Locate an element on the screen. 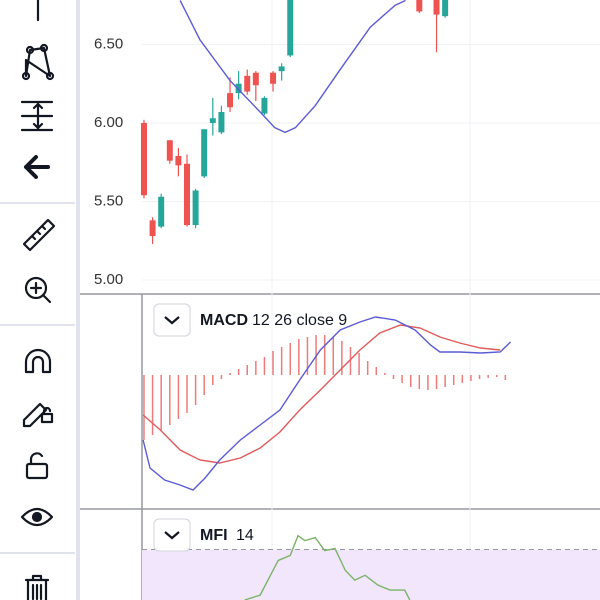  toolbar is located at coordinates (40, 300).